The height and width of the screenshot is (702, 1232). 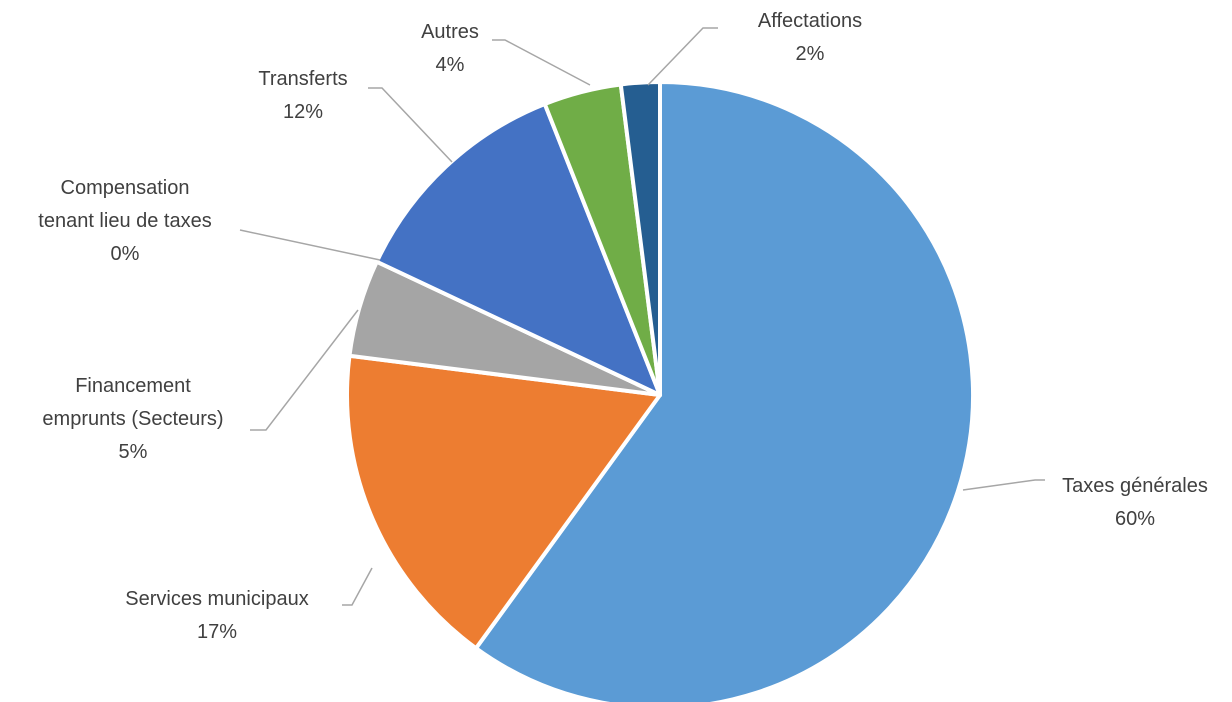 What do you see at coordinates (450, 65) in the screenshot?
I see `percent-label: 4%` at bounding box center [450, 65].